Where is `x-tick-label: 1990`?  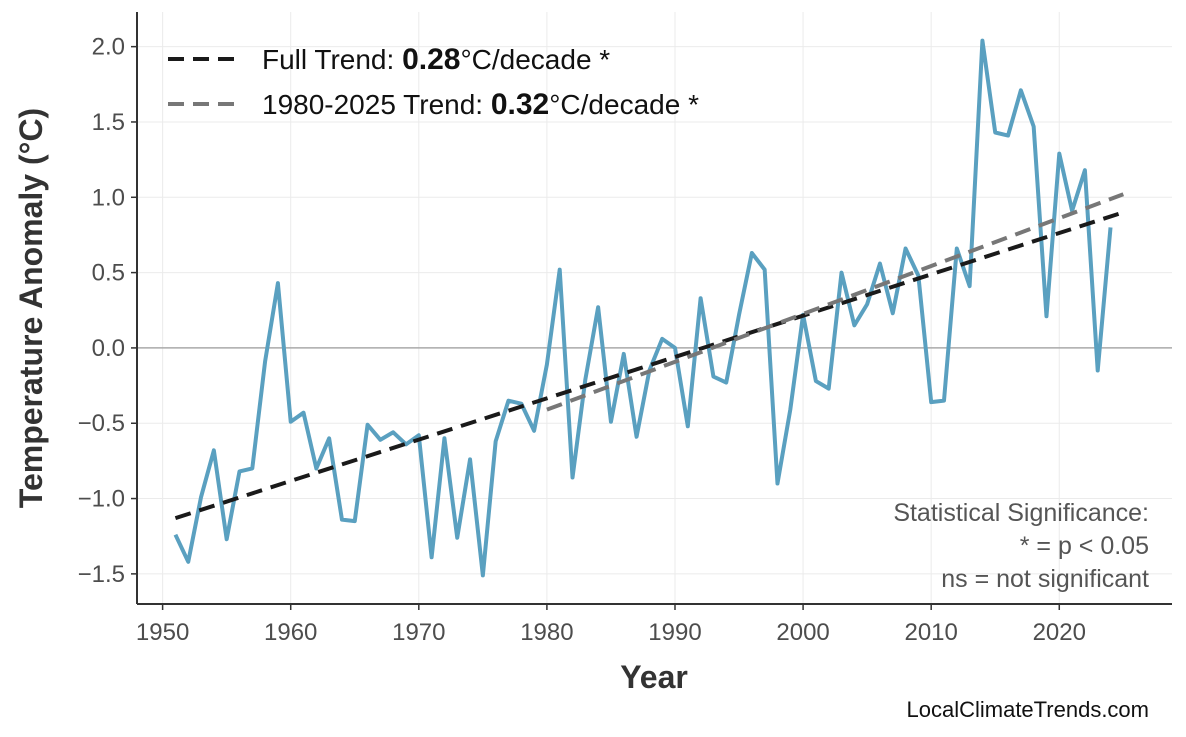
x-tick-label: 1990 is located at coordinates (674, 632).